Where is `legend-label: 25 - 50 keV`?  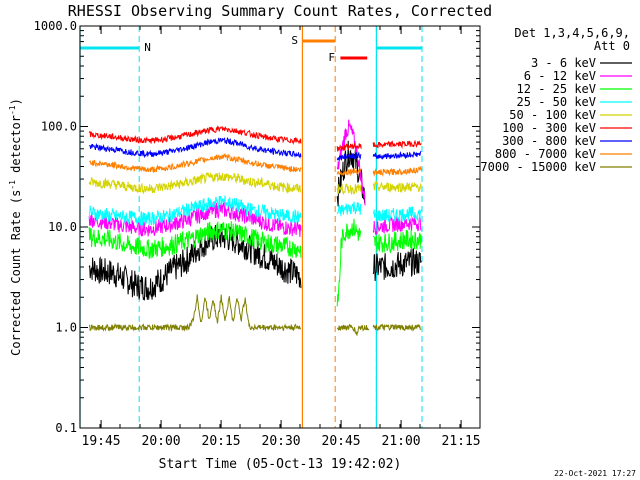
legend-label: 25 - 50 keV is located at coordinates (556, 102).